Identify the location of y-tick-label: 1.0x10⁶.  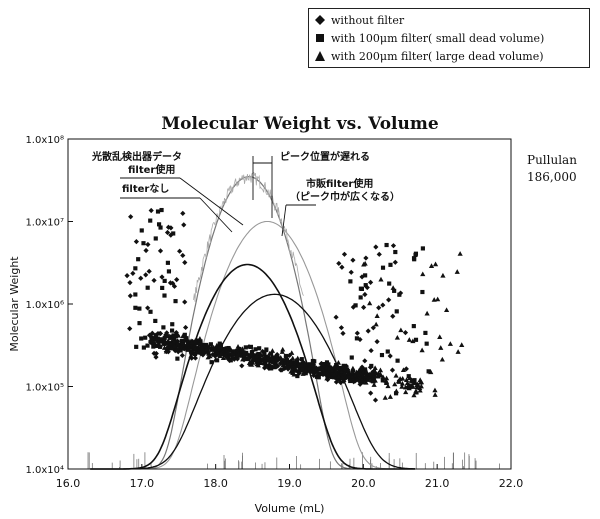
(44, 305).